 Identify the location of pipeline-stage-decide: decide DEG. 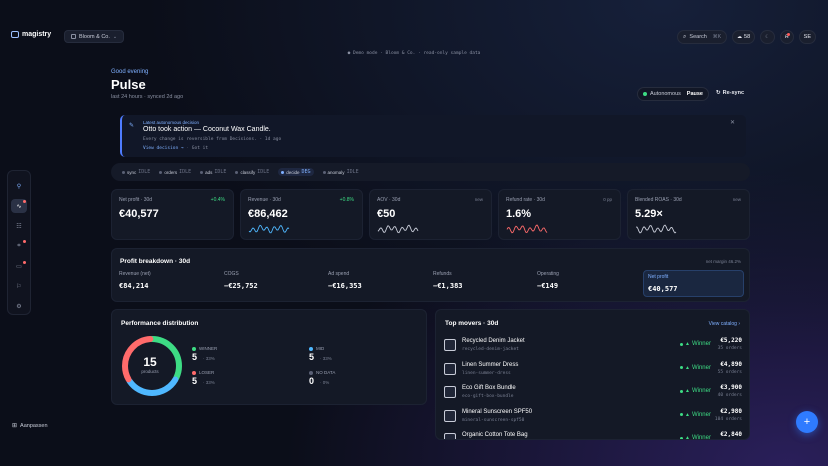
(296, 172).